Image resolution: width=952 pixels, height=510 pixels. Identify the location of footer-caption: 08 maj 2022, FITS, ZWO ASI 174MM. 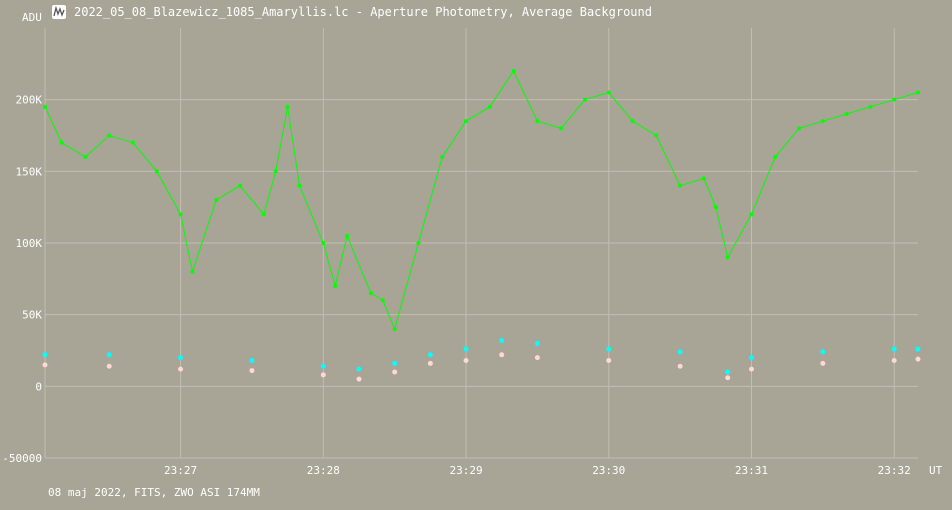
(154, 492).